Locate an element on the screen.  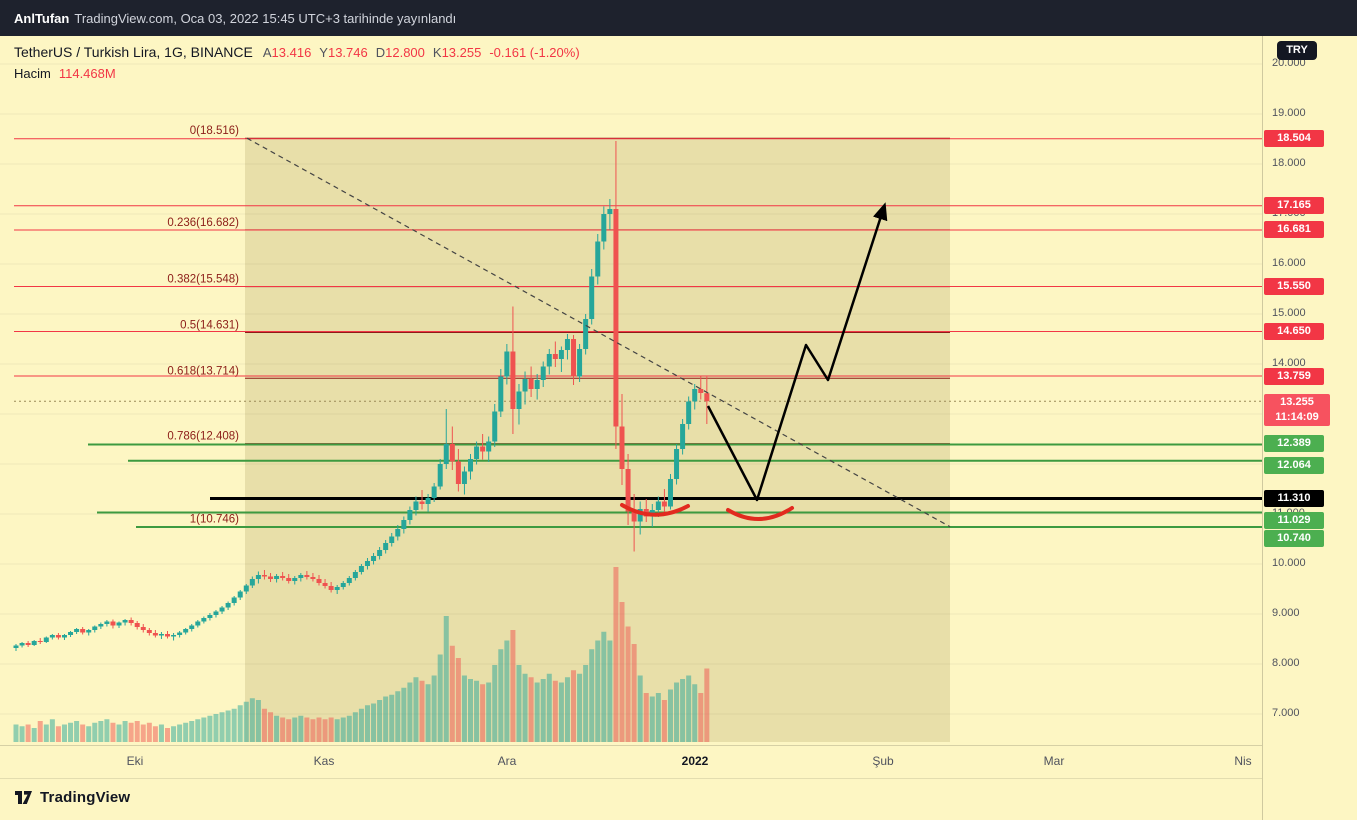
fib-level-label: 0.382(15.548) is located at coordinates (203, 280).